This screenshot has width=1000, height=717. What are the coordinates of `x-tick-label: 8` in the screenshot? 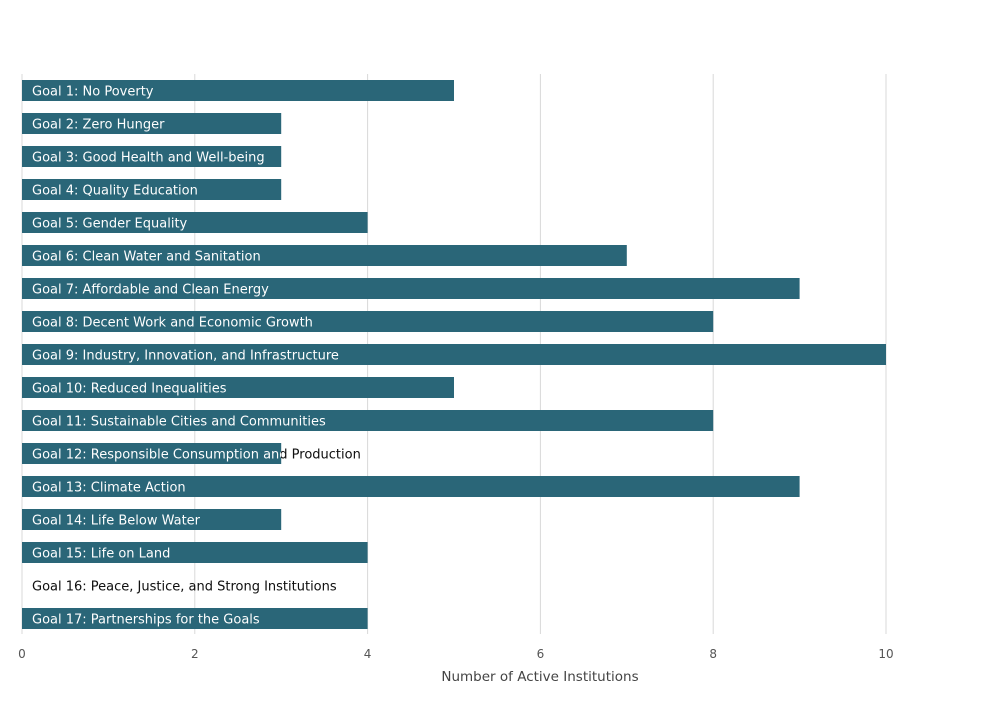 It's located at (713, 654).